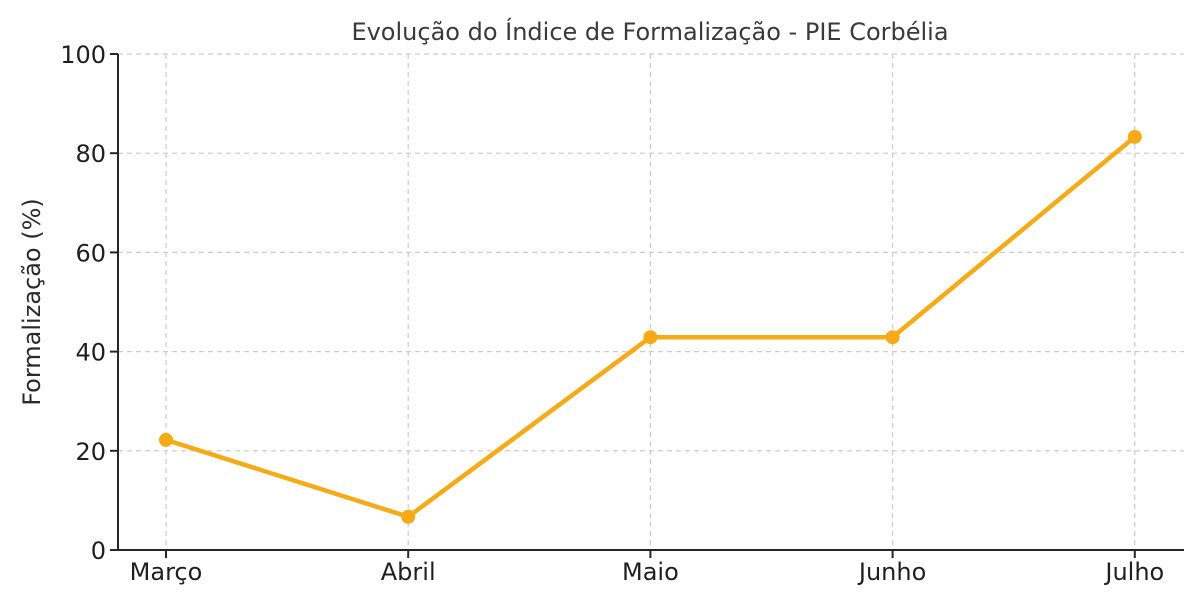  What do you see at coordinates (90, 253) in the screenshot?
I see `y-tick-label: 60` at bounding box center [90, 253].